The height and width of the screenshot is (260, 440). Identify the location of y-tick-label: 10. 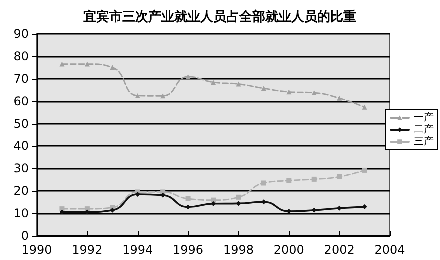
(21, 213).